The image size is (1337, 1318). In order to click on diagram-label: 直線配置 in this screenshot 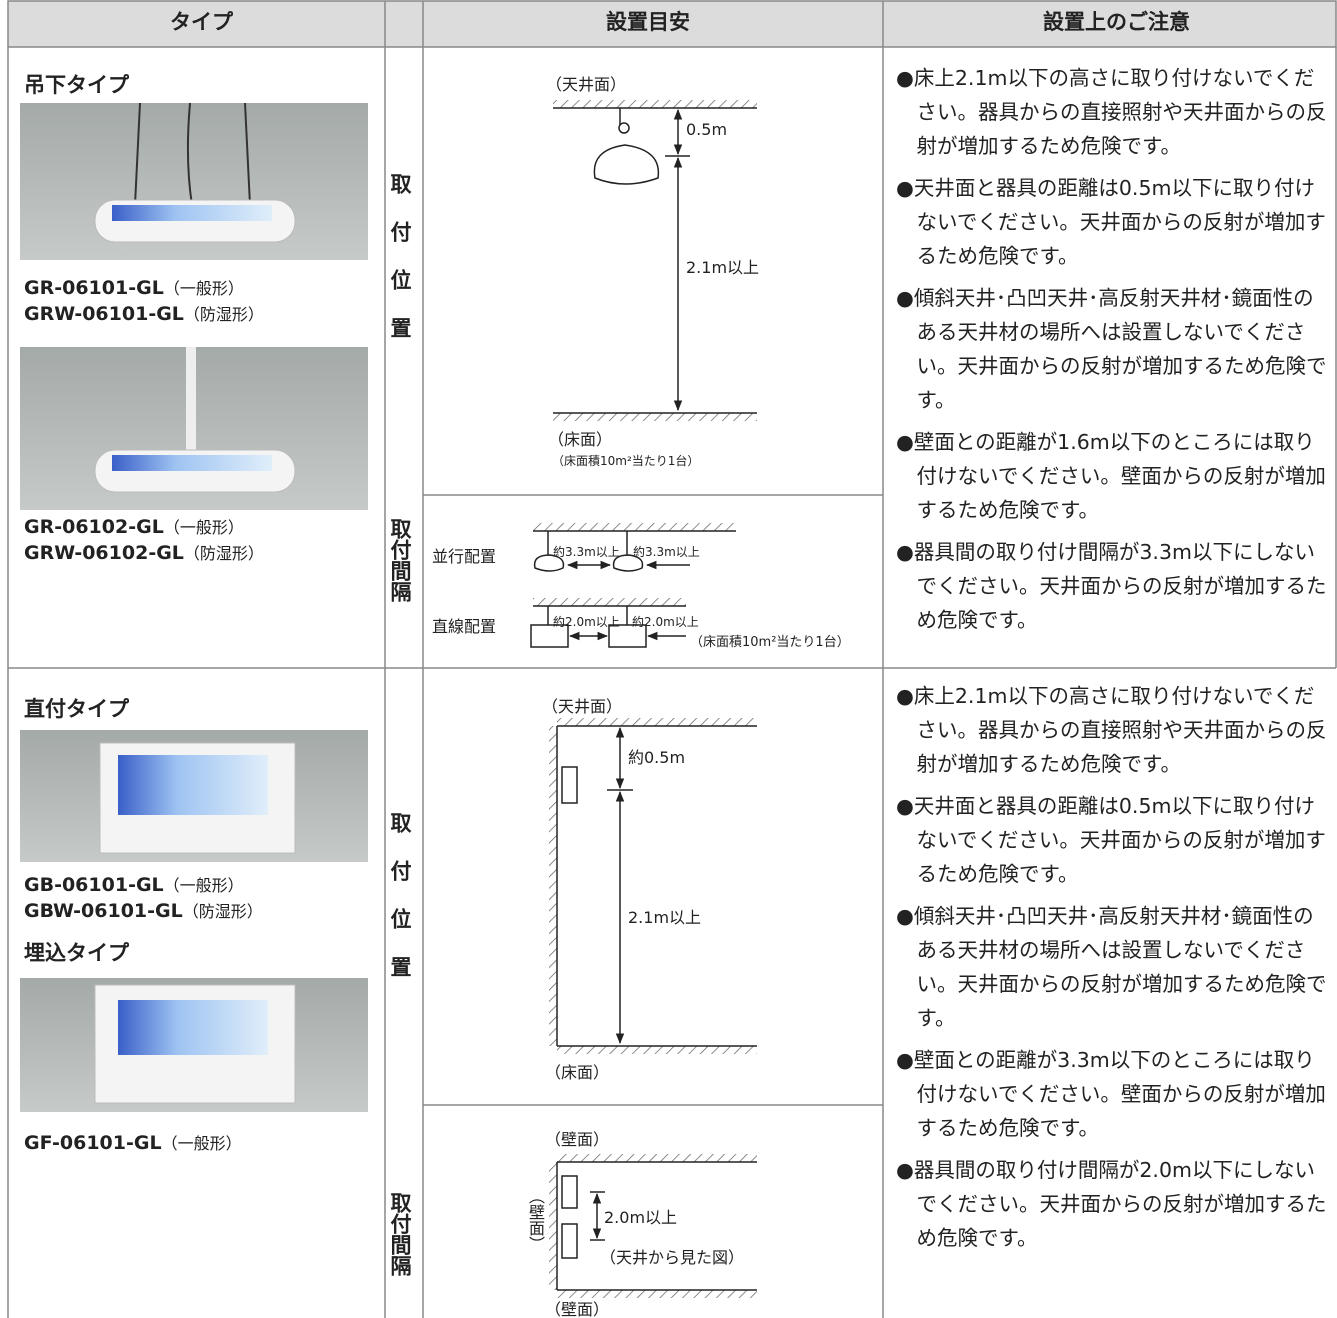, I will do `click(464, 626)`.